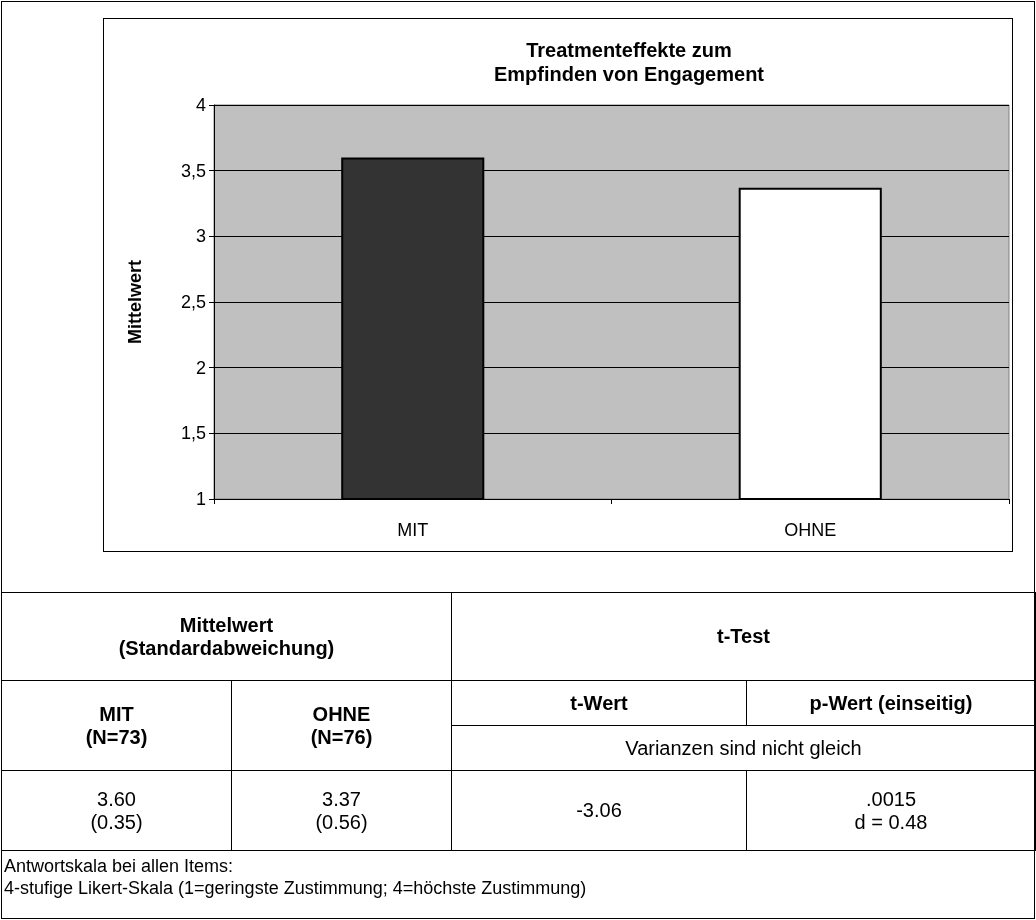 The width and height of the screenshot is (1036, 920). What do you see at coordinates (341, 810) in the screenshot?
I see `text: 3.37 (0.56)` at bounding box center [341, 810].